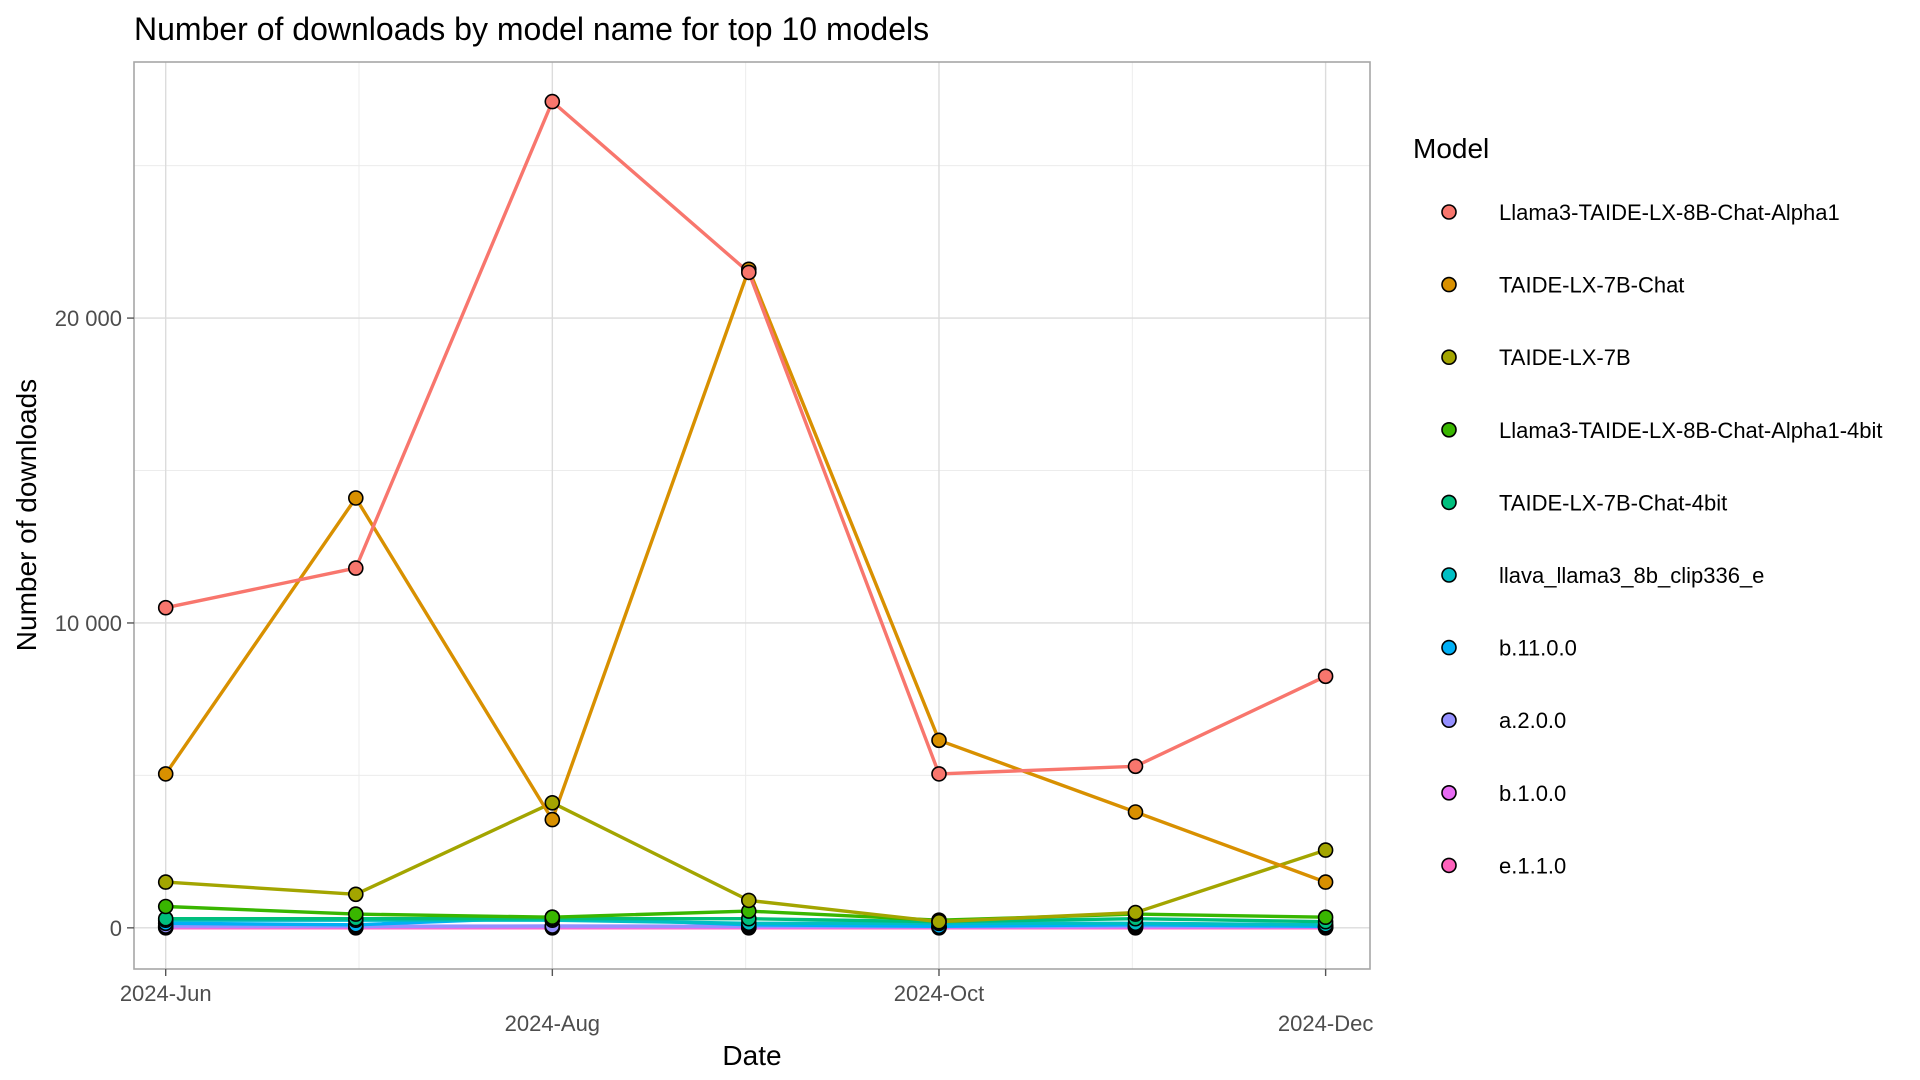 This screenshot has width=1920, height=1080. Describe the element at coordinates (26, 515) in the screenshot. I see `y-axis-title: Number of downloads` at that location.